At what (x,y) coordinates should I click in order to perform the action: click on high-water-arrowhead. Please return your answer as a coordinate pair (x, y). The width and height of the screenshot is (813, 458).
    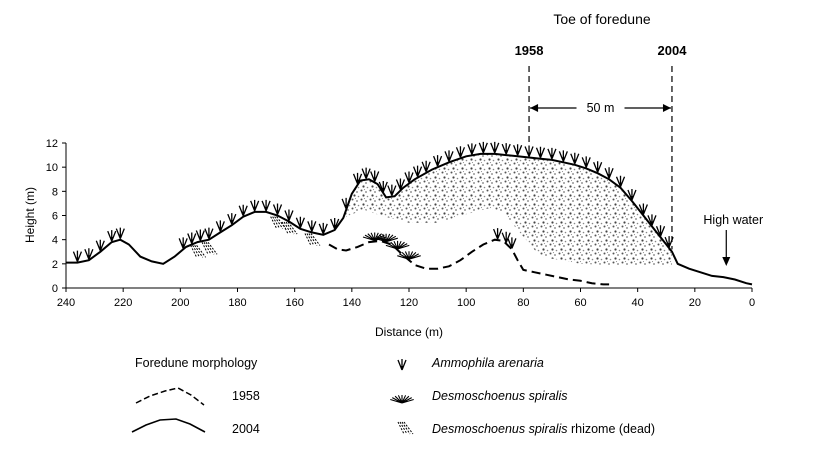
    Looking at the image, I should click on (726, 261).